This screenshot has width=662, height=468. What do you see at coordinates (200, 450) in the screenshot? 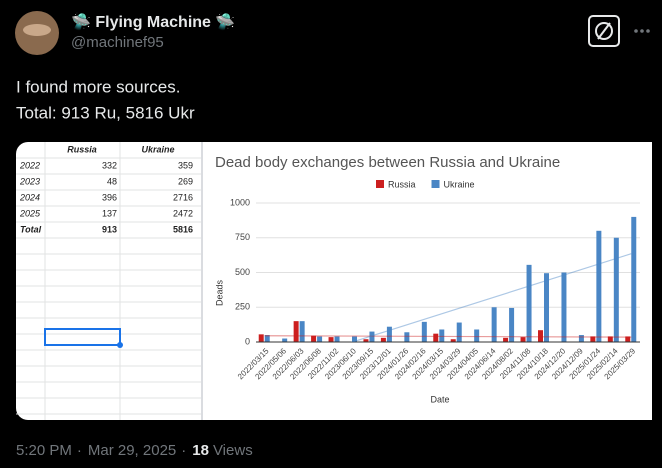
I see `view-count: 18` at bounding box center [200, 450].